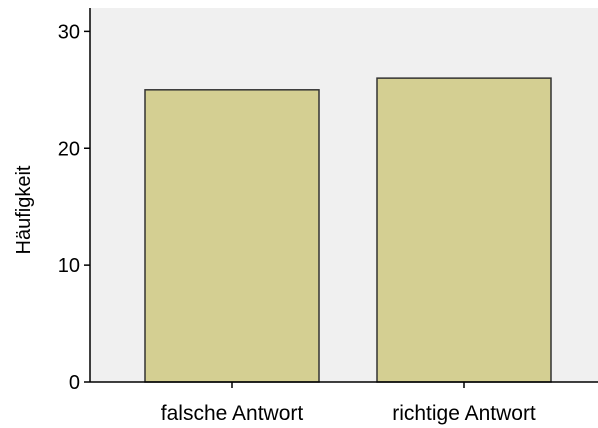 This screenshot has height=428, width=598. Describe the element at coordinates (69, 266) in the screenshot. I see `y-tick-label: 10` at that location.